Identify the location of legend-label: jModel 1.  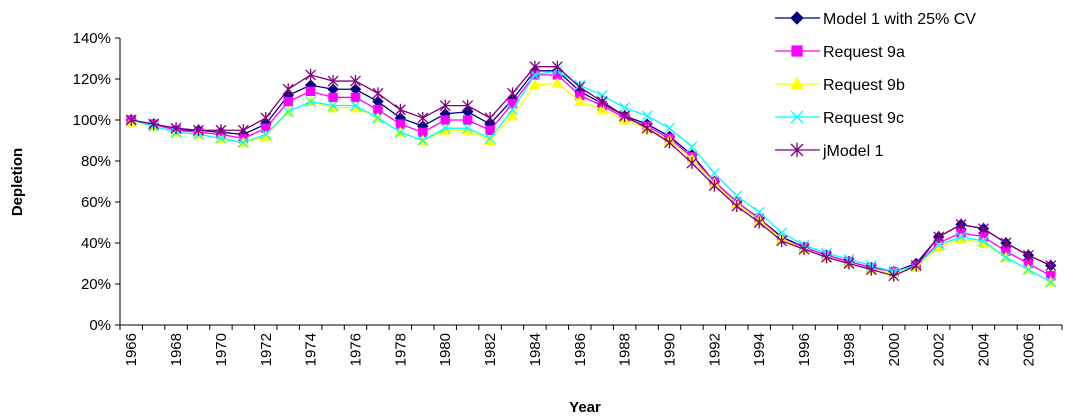
(853, 151).